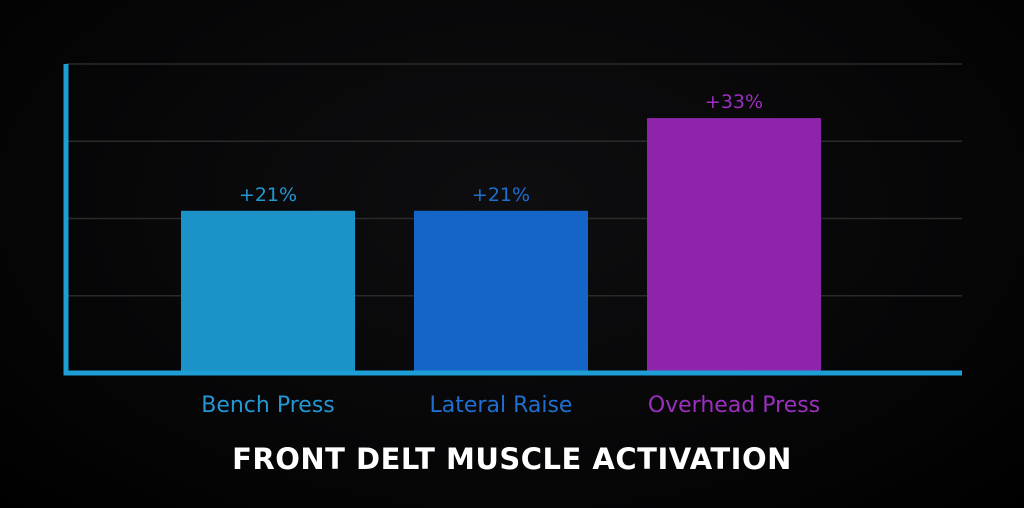  Describe the element at coordinates (734, 102) in the screenshot. I see `bar-value-label: +33%` at that location.